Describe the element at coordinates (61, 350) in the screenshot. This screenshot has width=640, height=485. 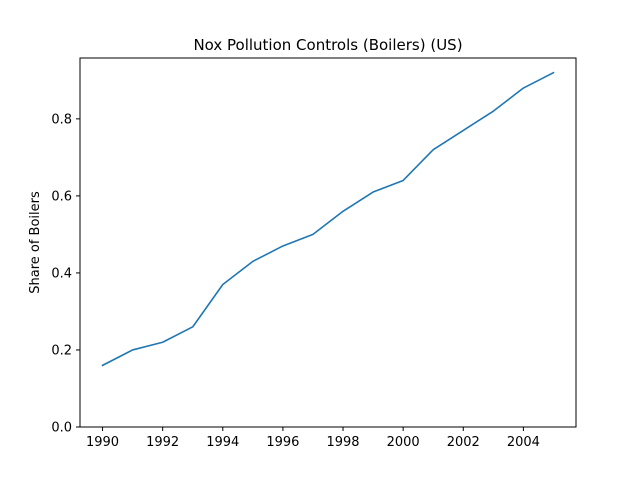
I see `y-tick-label: 0.2` at that location.